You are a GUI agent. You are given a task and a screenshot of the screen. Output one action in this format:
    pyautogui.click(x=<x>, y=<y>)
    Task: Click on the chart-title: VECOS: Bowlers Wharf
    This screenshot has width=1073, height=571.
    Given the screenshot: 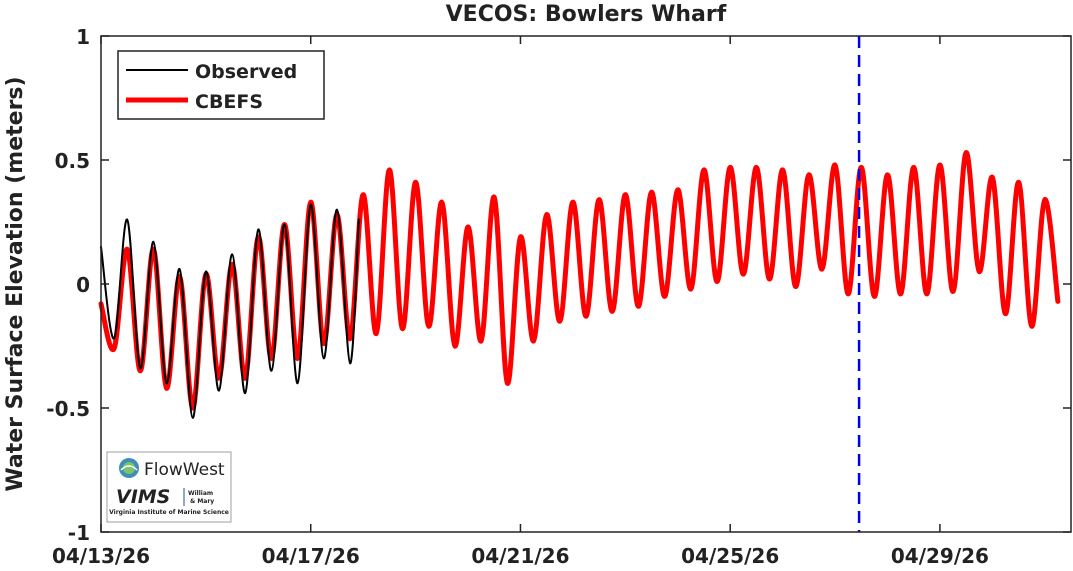 What is the action you would take?
    pyautogui.click(x=586, y=14)
    